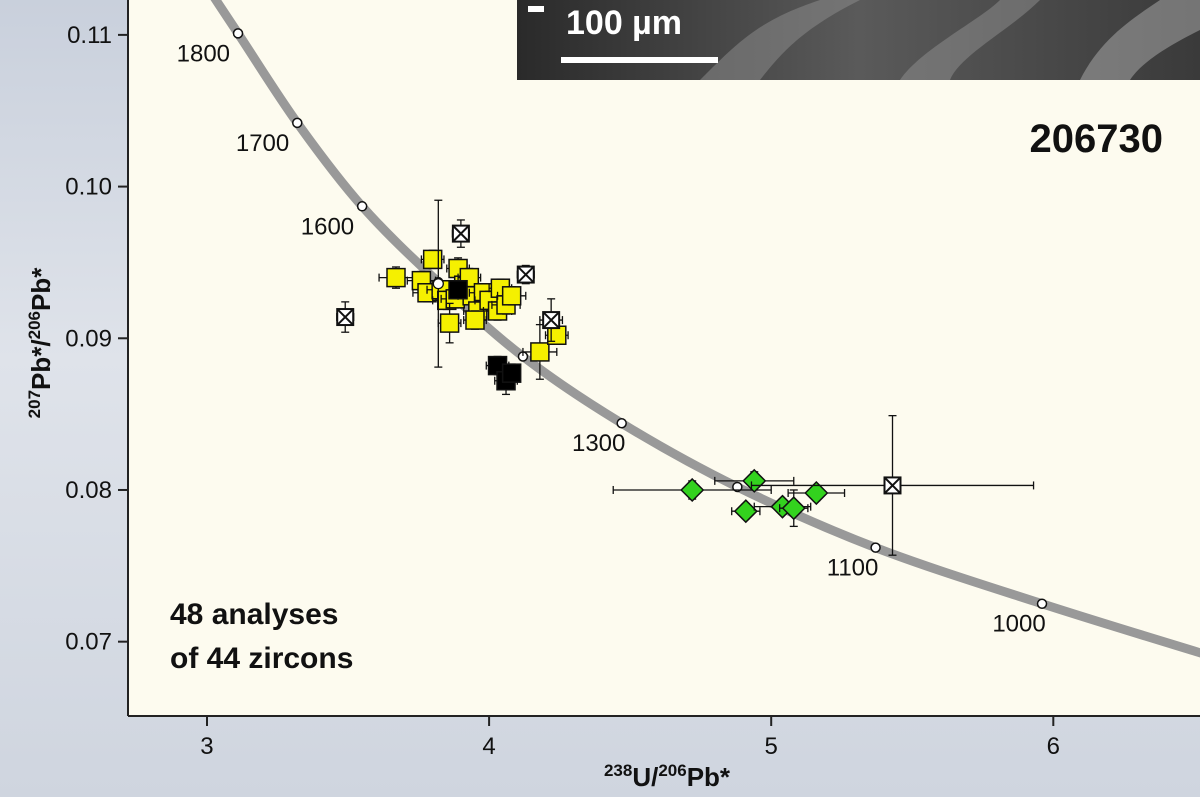 The width and height of the screenshot is (1200, 797). Describe the element at coordinates (89, 35) in the screenshot. I see `y-tick-label: 0.11` at that location.